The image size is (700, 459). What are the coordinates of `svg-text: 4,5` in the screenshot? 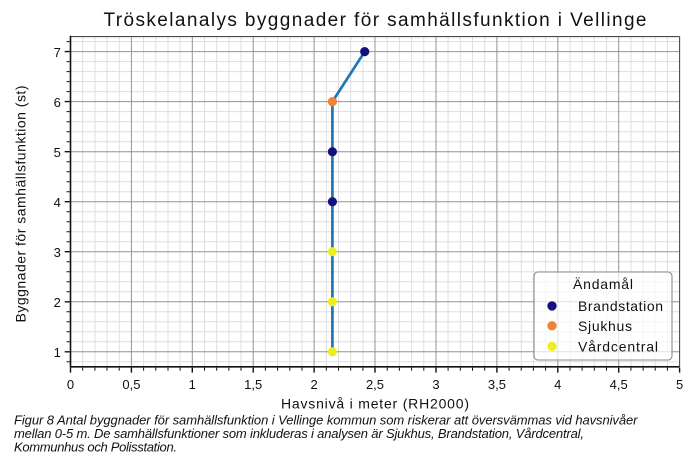 It's located at (619, 384).